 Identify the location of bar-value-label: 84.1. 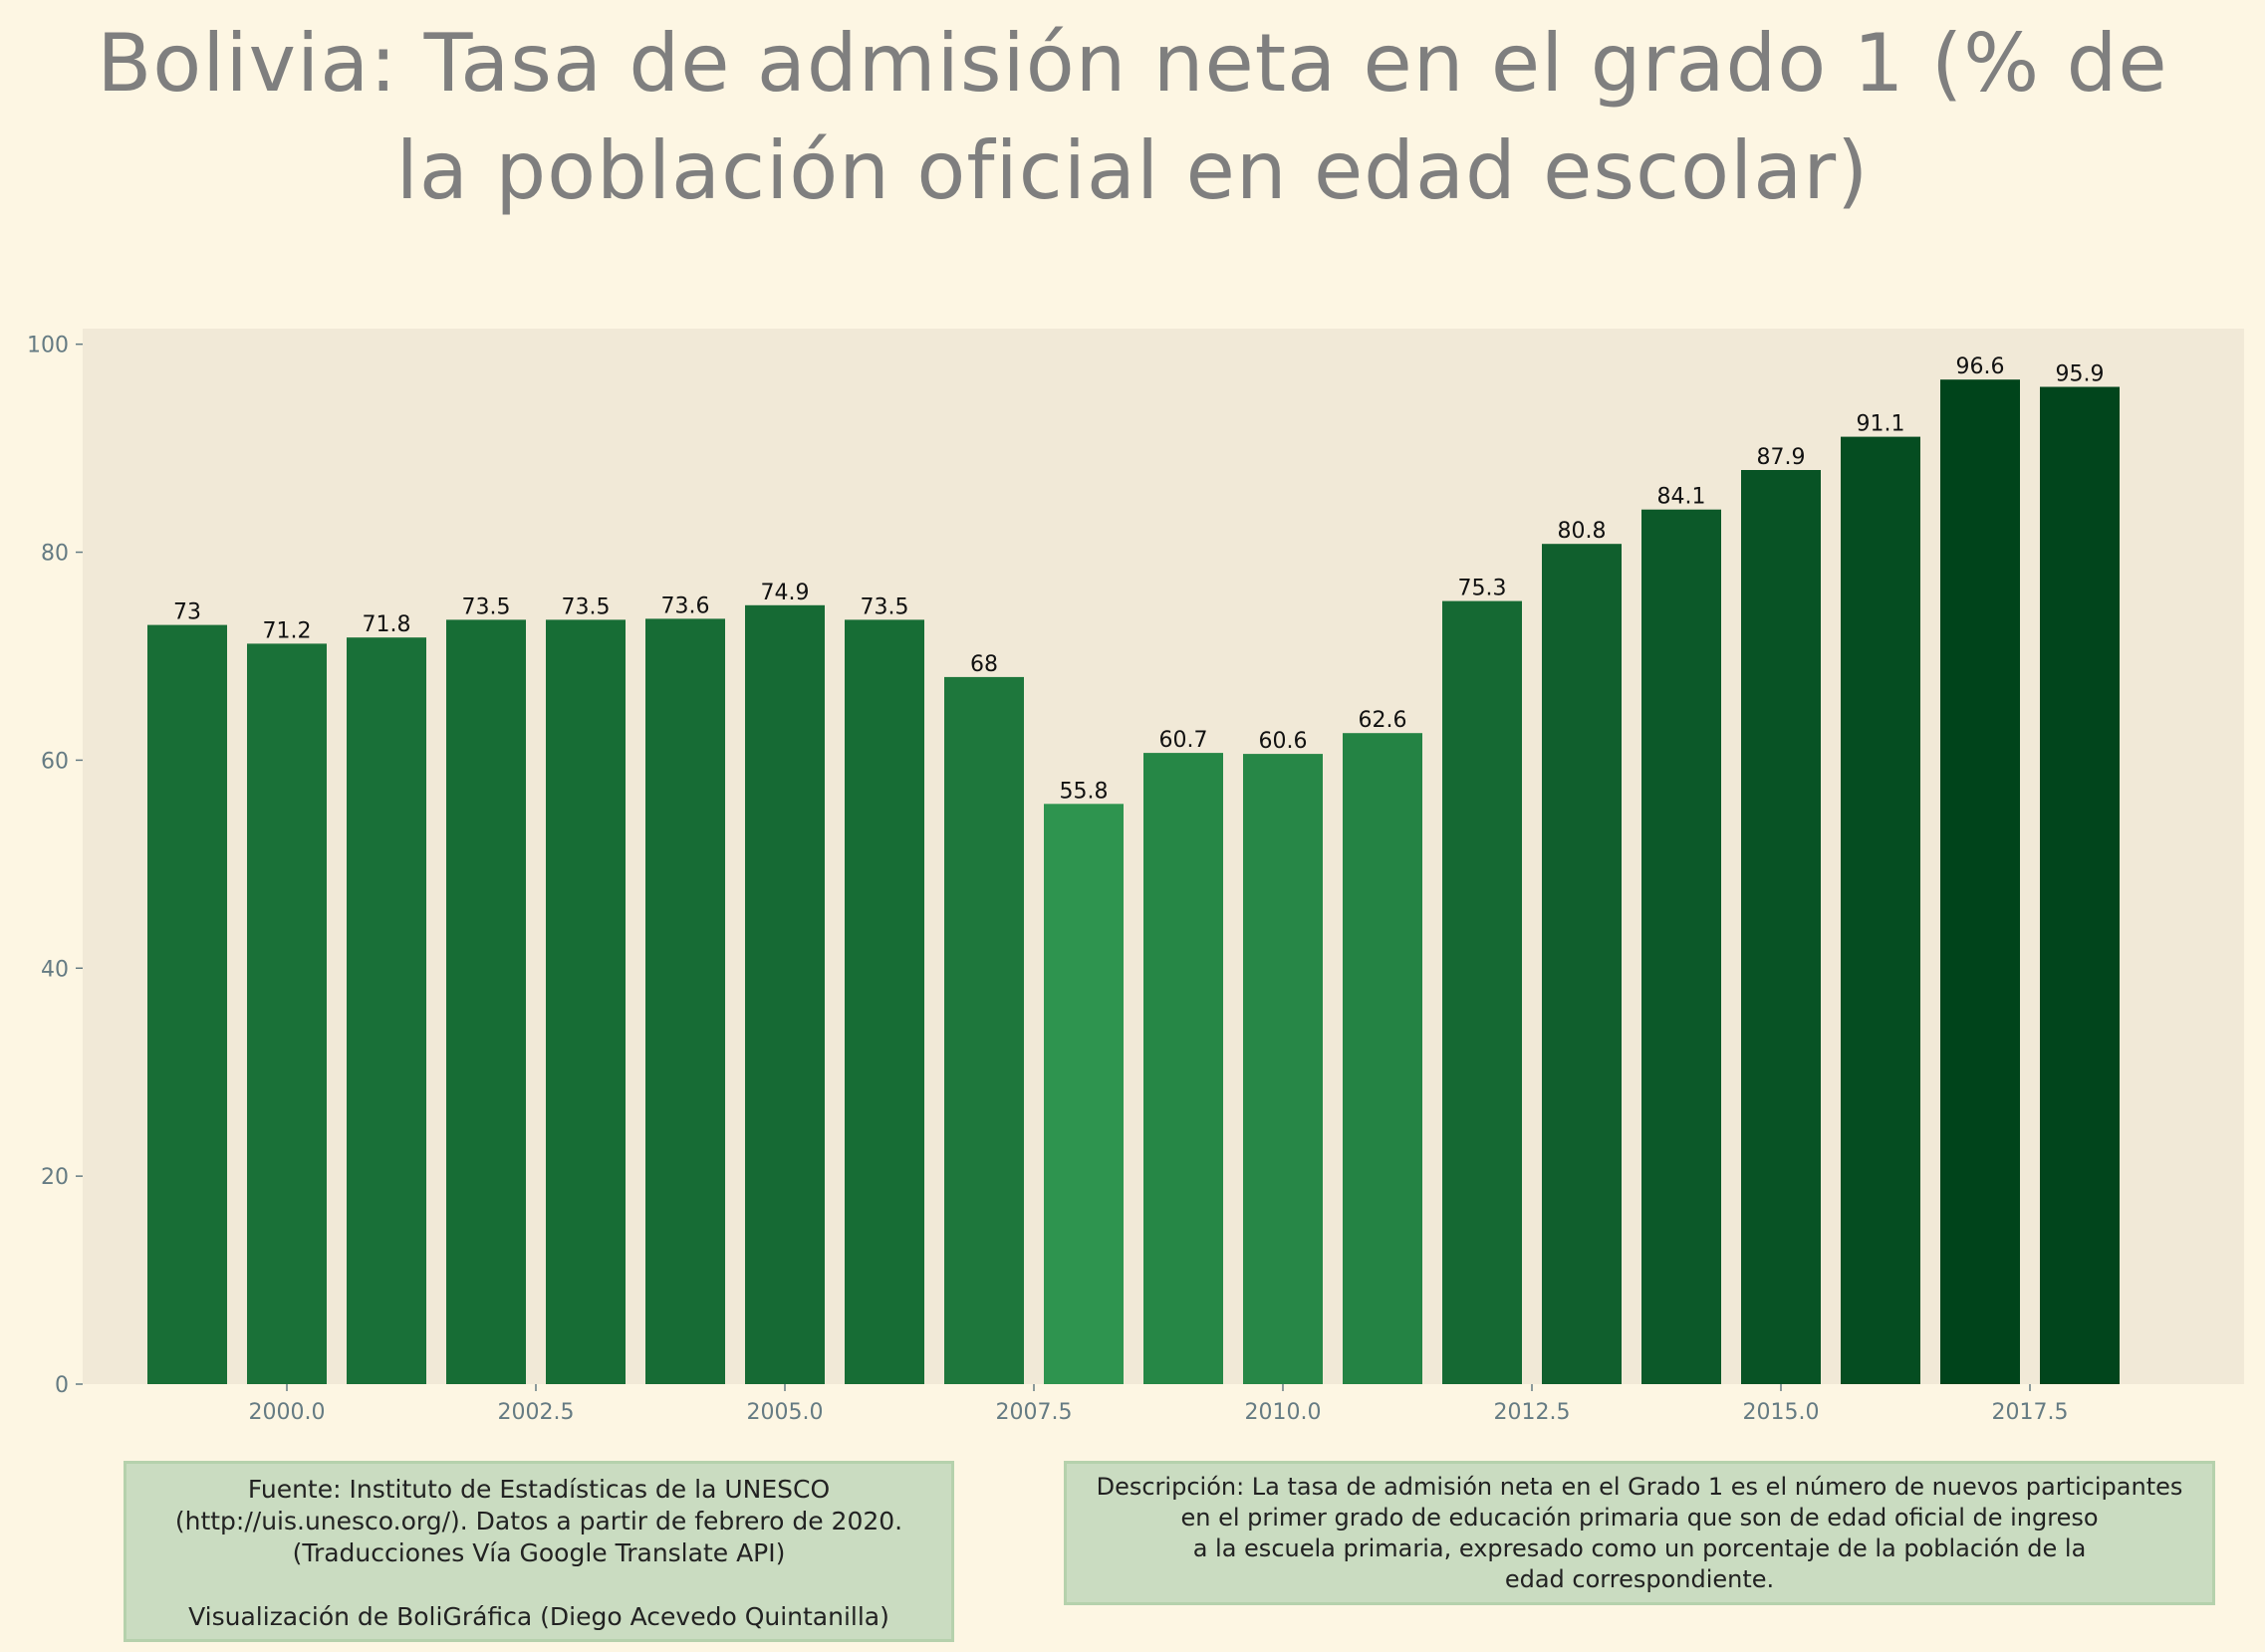
(1681, 497).